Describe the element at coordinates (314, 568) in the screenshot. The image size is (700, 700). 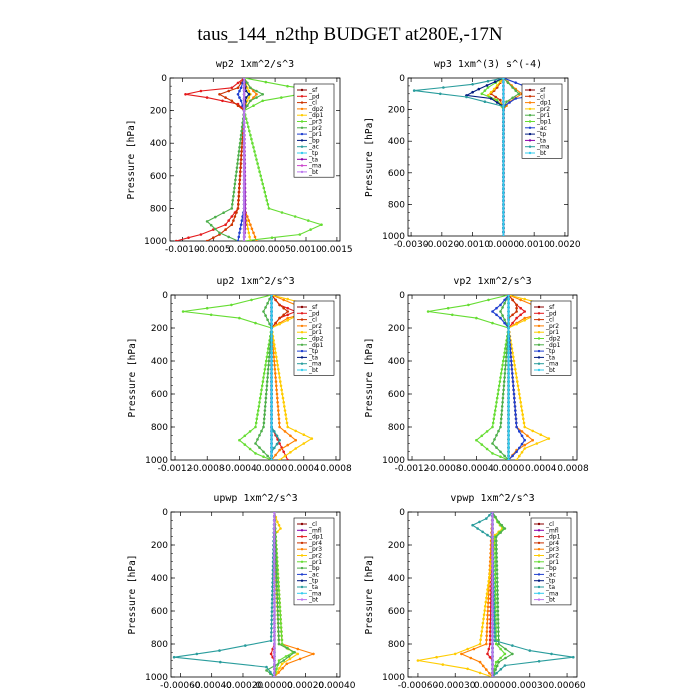
I see `legend-label: _bp` at that location.